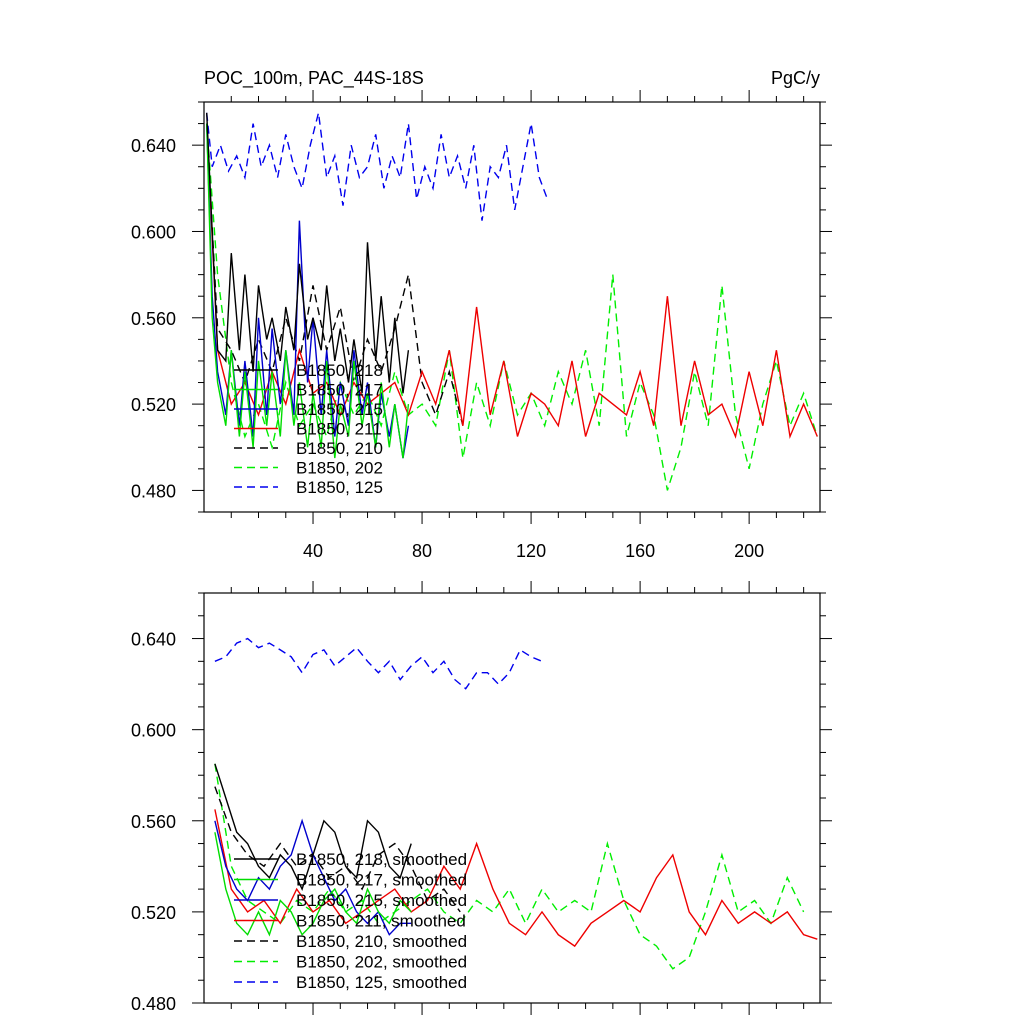 This screenshot has width=1024, height=1024. I want to click on x-tick-label: 80, so click(422, 551).